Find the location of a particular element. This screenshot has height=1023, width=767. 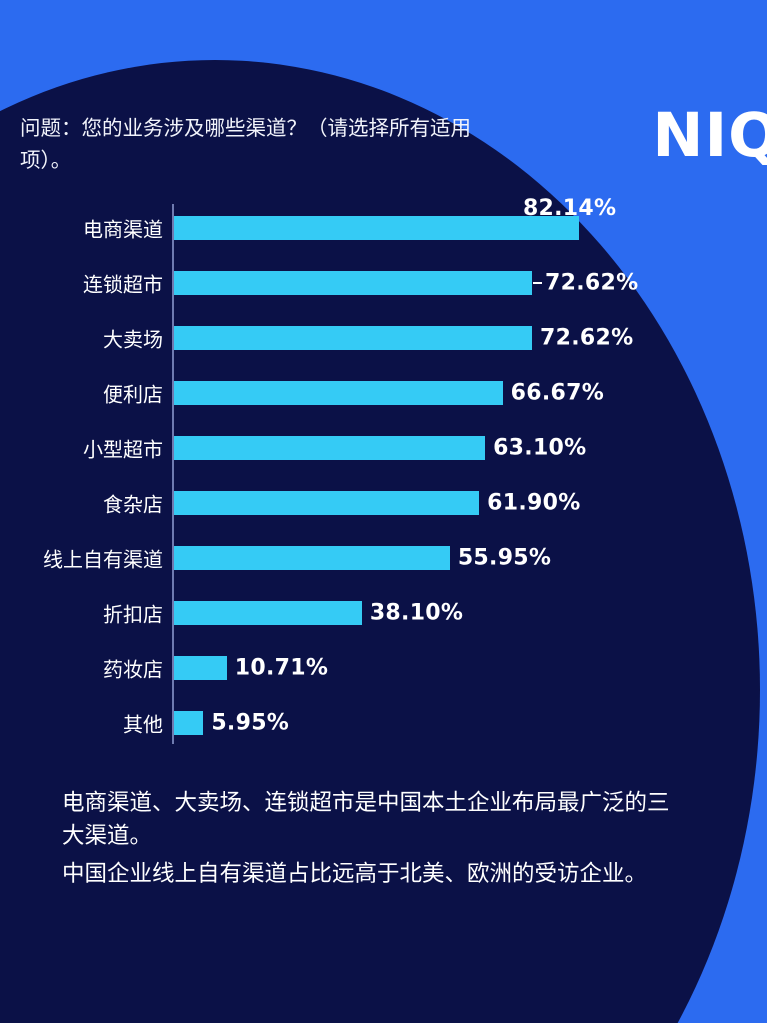

bar-category-label: 线上自有渠道 is located at coordinates (103, 559).